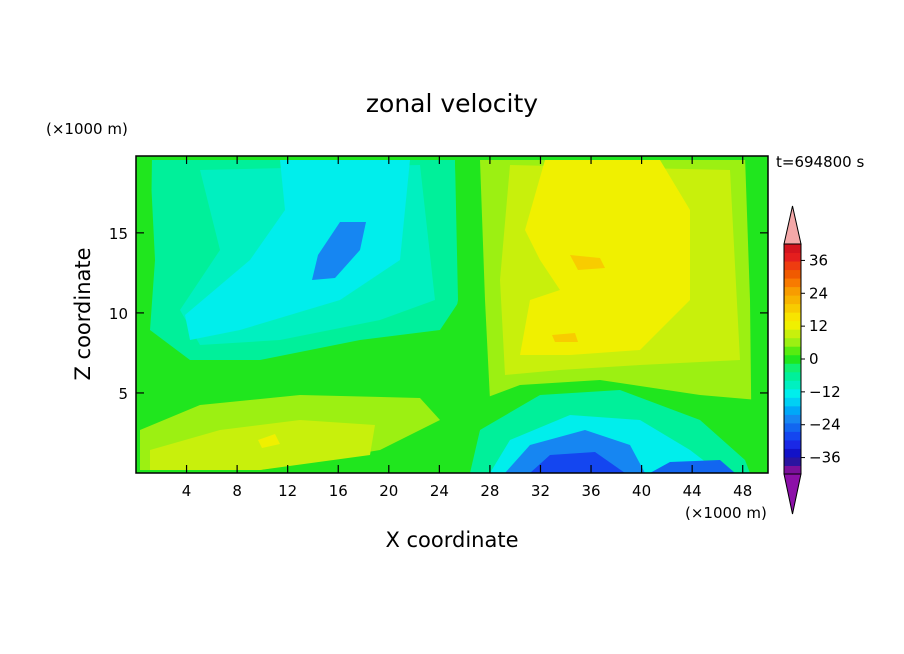 The height and width of the screenshot is (654, 904). I want to click on y-tick-label: 15, so click(118, 234).